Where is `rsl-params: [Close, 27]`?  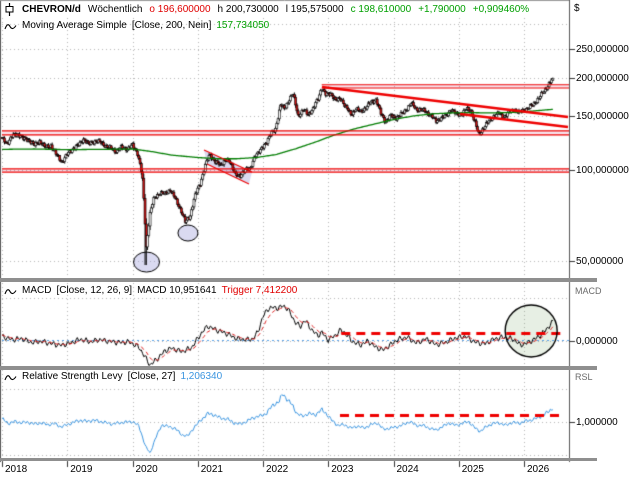
rsl-params: [Close, 27] is located at coordinates (151, 376).